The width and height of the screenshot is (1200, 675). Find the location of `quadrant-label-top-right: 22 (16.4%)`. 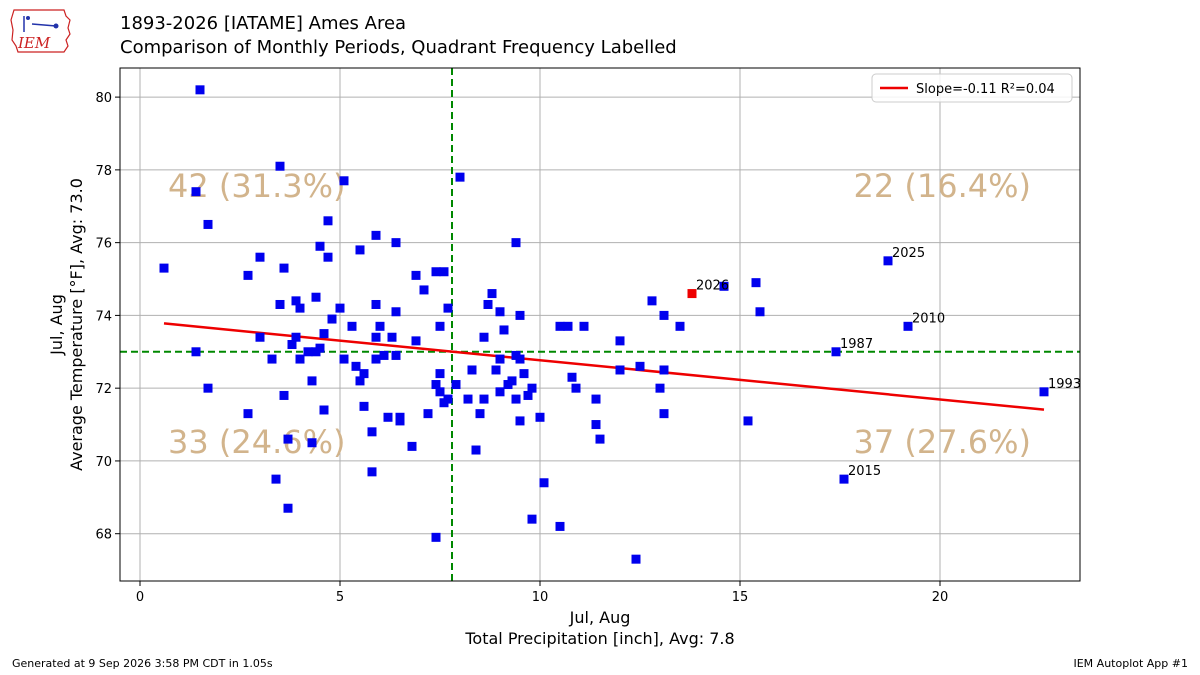

quadrant-label-top-right: 22 (16.4%) is located at coordinates (942, 186).